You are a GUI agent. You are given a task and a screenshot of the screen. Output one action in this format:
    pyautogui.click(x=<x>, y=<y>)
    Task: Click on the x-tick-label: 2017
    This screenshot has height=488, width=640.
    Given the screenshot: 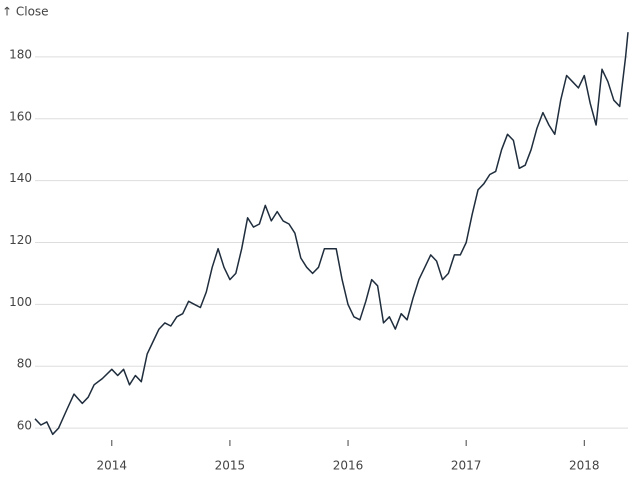 What is the action you would take?
    pyautogui.click(x=466, y=466)
    